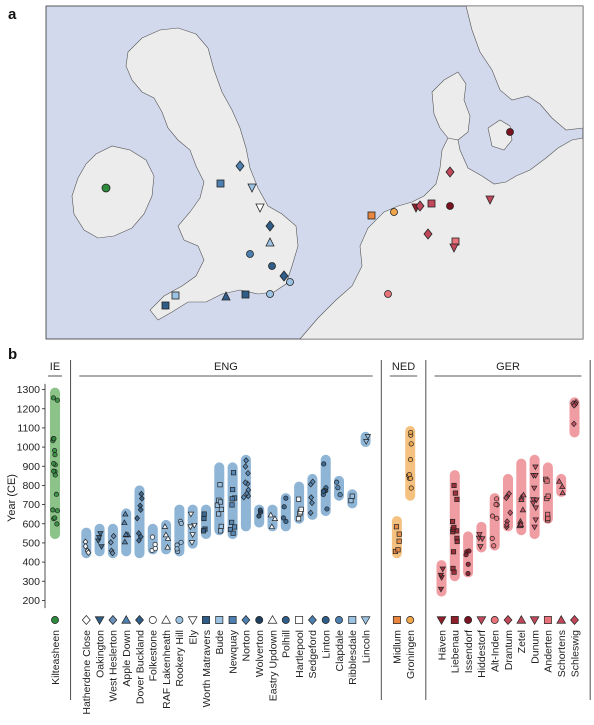 The width and height of the screenshot is (594, 725). Describe the element at coordinates (403, 367) in the screenshot. I see `country-header: NED` at that location.